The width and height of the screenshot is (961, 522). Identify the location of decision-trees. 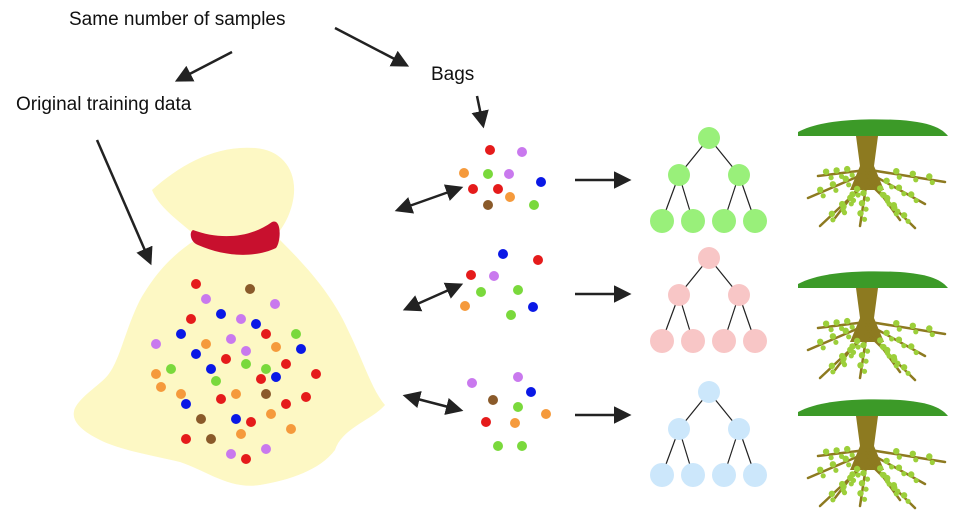
(708, 307).